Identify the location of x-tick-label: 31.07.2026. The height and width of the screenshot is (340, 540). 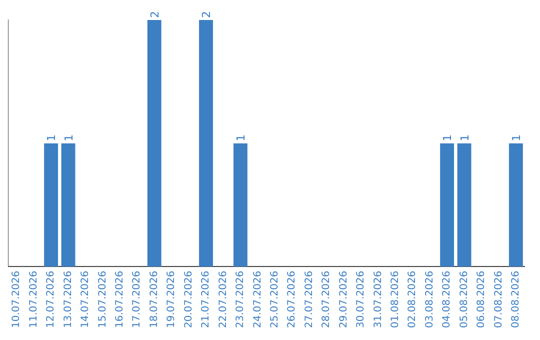
(378, 299).